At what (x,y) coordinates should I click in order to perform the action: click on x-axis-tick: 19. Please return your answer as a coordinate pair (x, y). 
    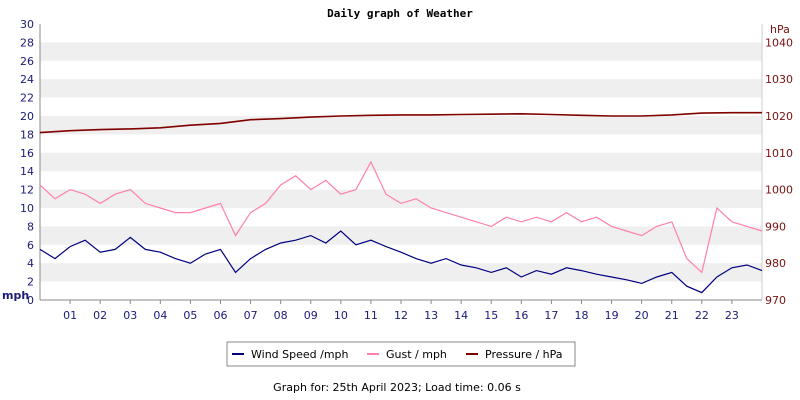
    Looking at the image, I should click on (612, 315).